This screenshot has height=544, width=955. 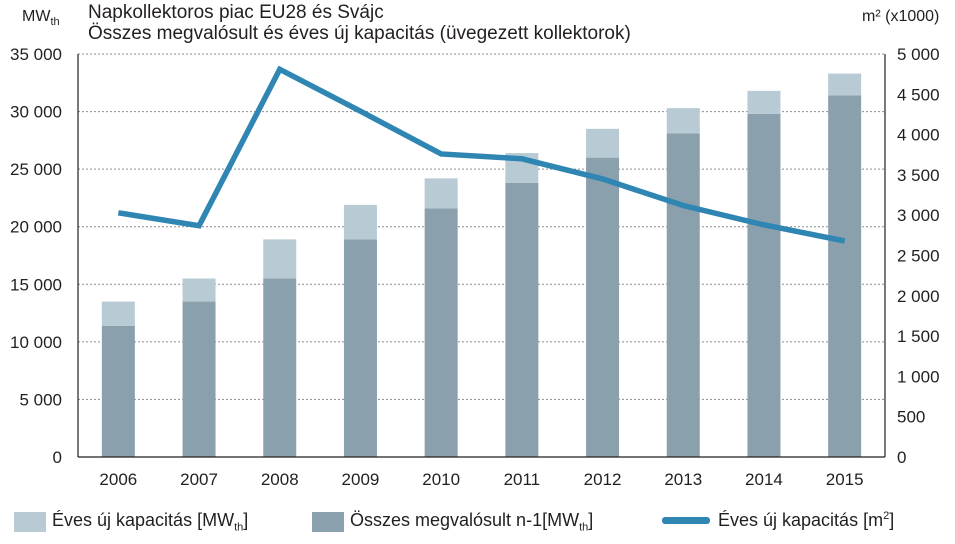 I want to click on legend-item-annual-new-mw: Éves új kapacitás [MWth], so click(x=131, y=522).